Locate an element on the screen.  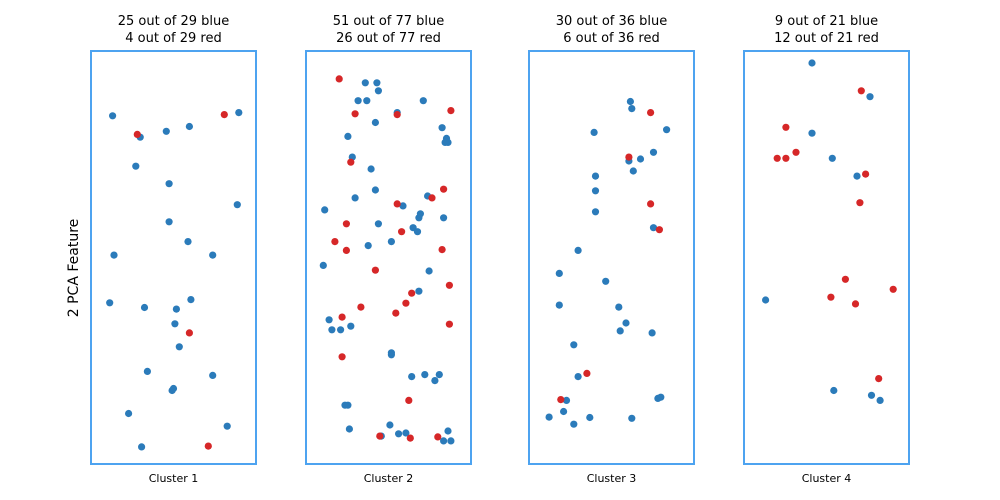
panel-frame is located at coordinates (611, 257).